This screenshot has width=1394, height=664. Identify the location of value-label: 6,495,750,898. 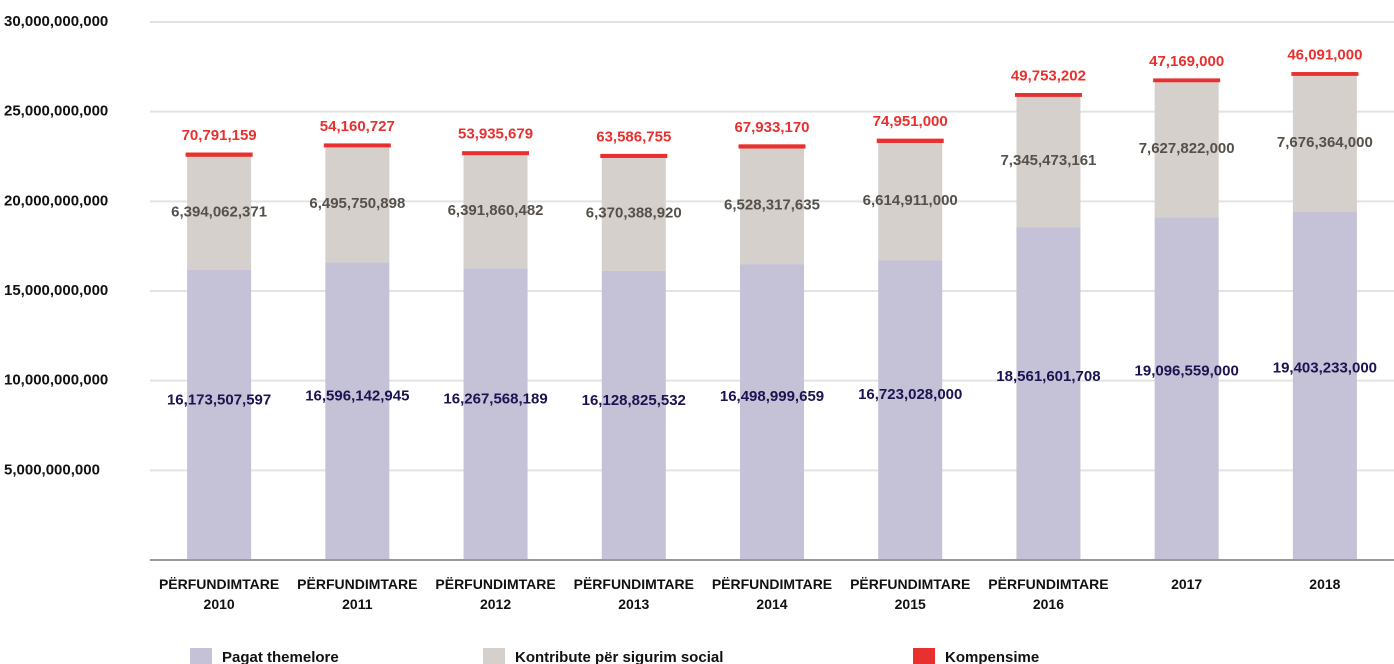
(357, 203).